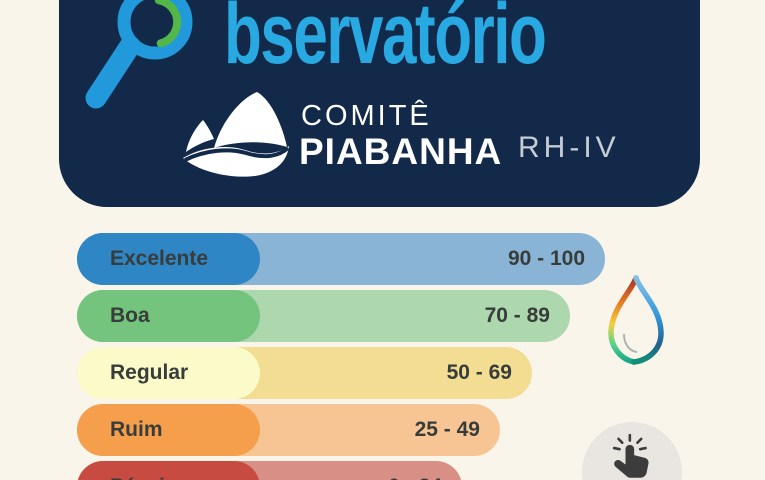  Describe the element at coordinates (569, 147) in the screenshot. I see `region-label: RH-IV` at that location.